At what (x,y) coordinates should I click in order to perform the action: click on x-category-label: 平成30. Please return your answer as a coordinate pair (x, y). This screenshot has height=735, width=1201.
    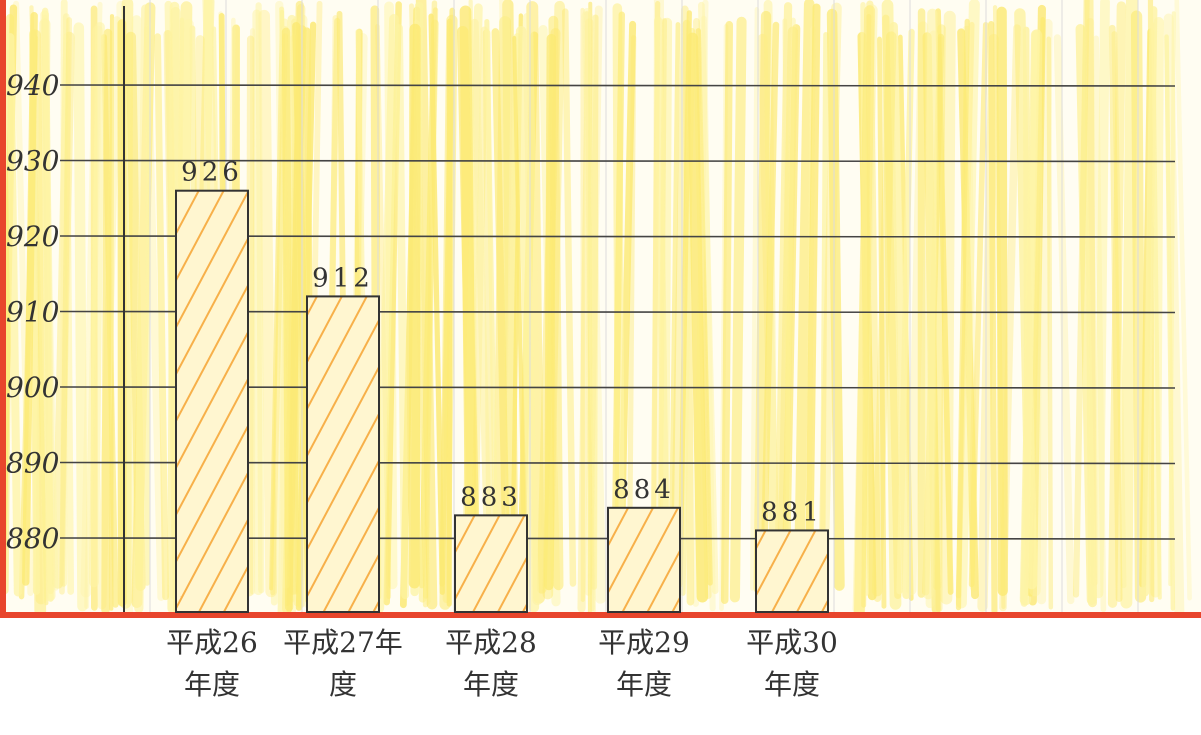
    Looking at the image, I should click on (792, 642).